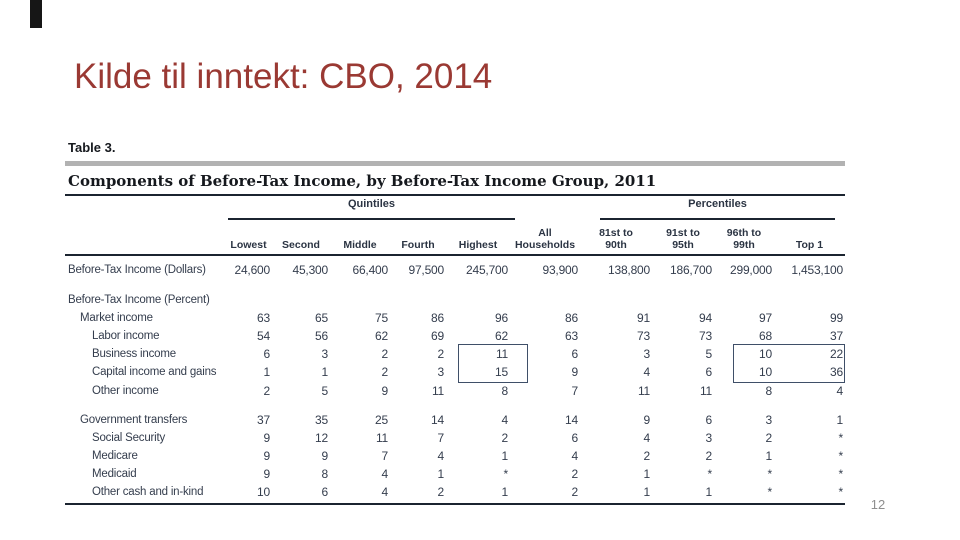 The width and height of the screenshot is (960, 540). What do you see at coordinates (370, 270) in the screenshot?
I see `value-cell: 66,400` at bounding box center [370, 270].